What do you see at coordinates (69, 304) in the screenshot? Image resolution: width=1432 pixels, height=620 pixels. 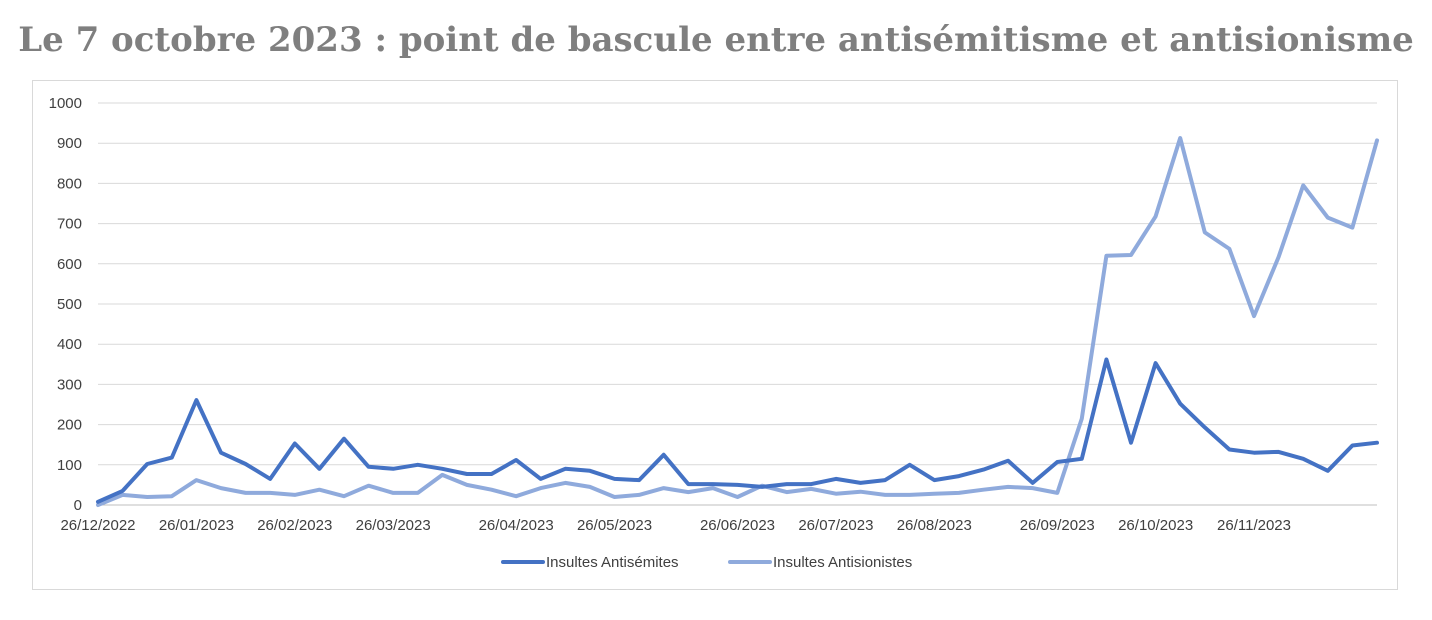 I see `y-tick-label: 500` at bounding box center [69, 304].